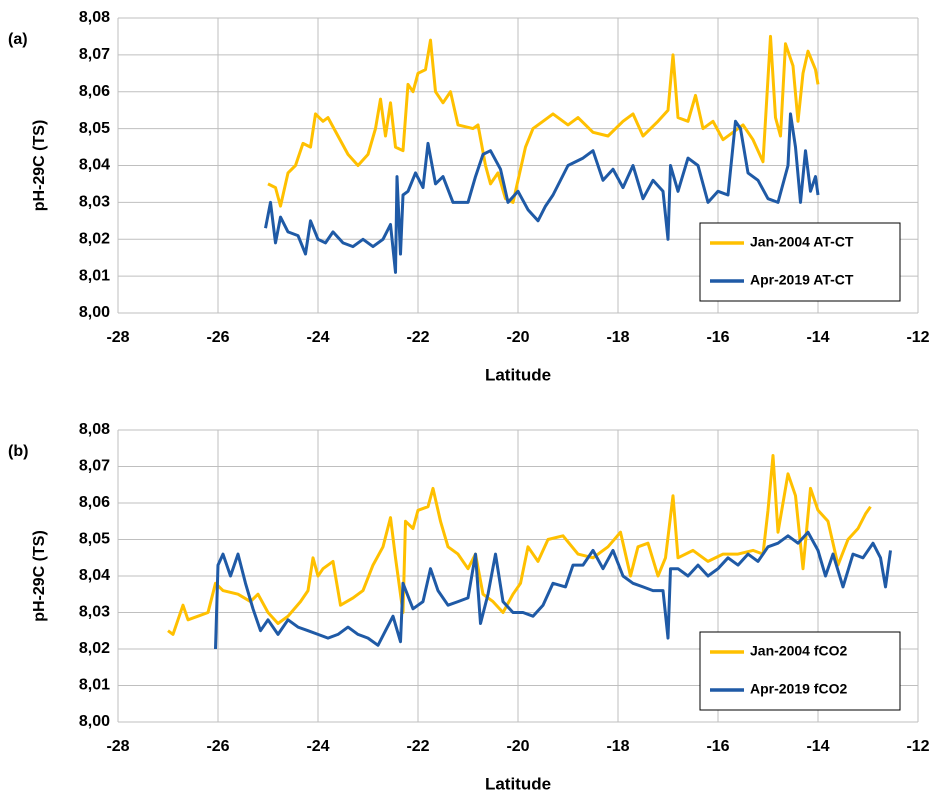  Describe the element at coordinates (798, 651) in the screenshot. I see `legend-label: Jan-2004 fCO2` at that location.